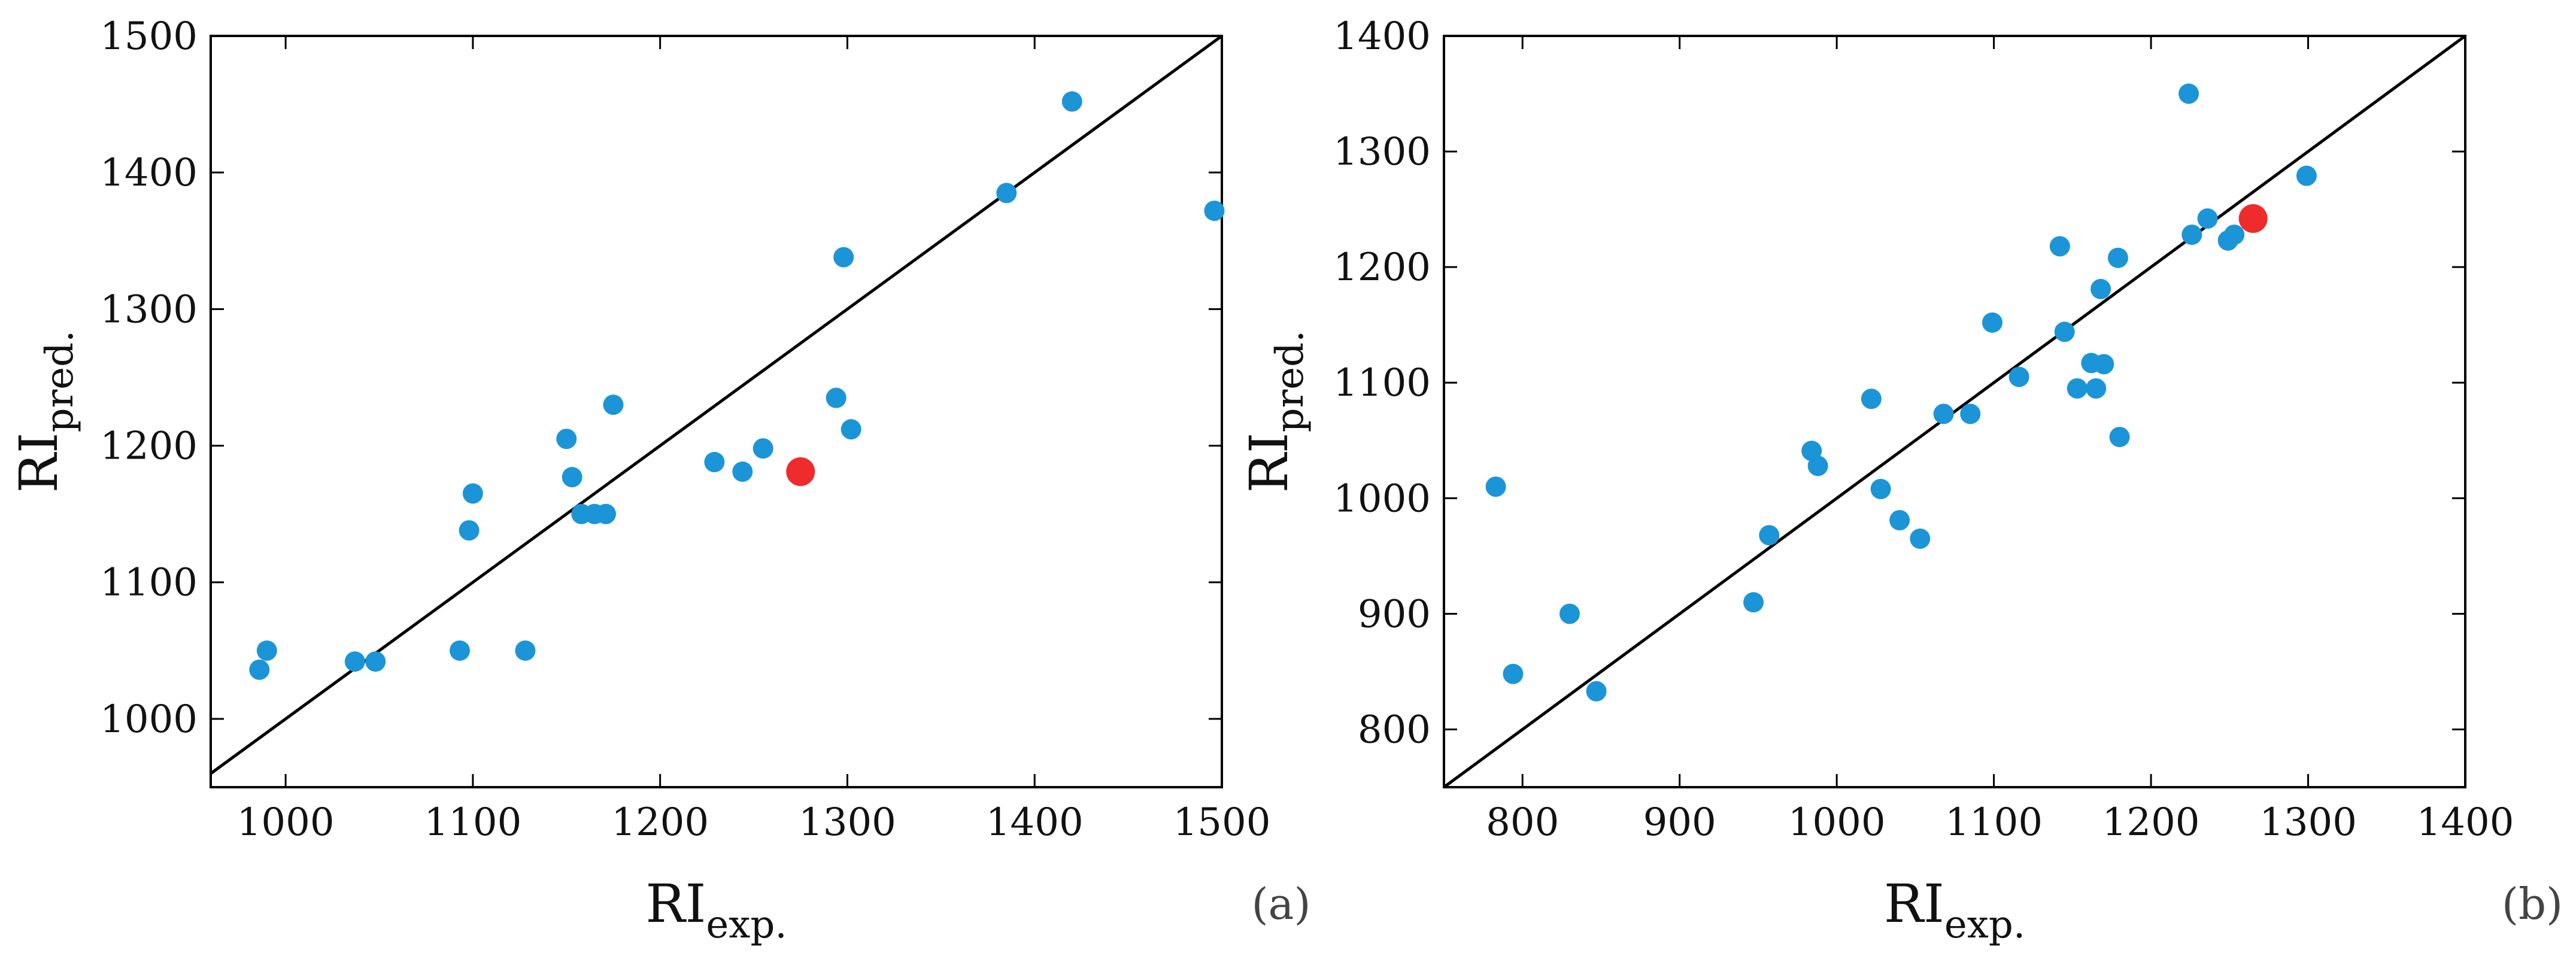 The image size is (2576, 959). What do you see at coordinates (1280, 904) in the screenshot?
I see `panel-label: (a)` at bounding box center [1280, 904].